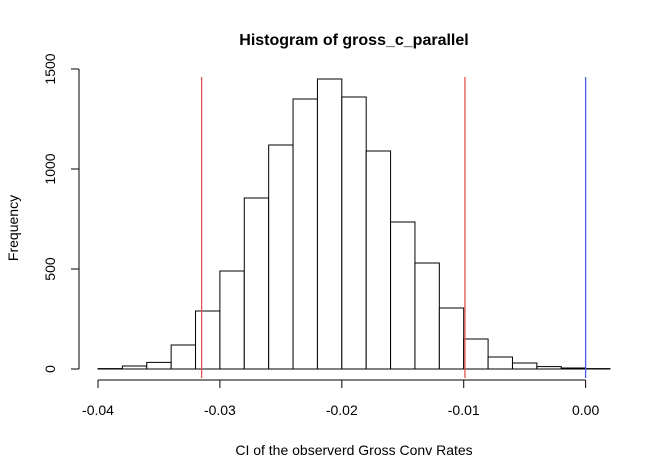 The width and height of the screenshot is (668, 476). I want to click on x-axis-label: CI of the observerd Gross Conv Rates, so click(353, 450).